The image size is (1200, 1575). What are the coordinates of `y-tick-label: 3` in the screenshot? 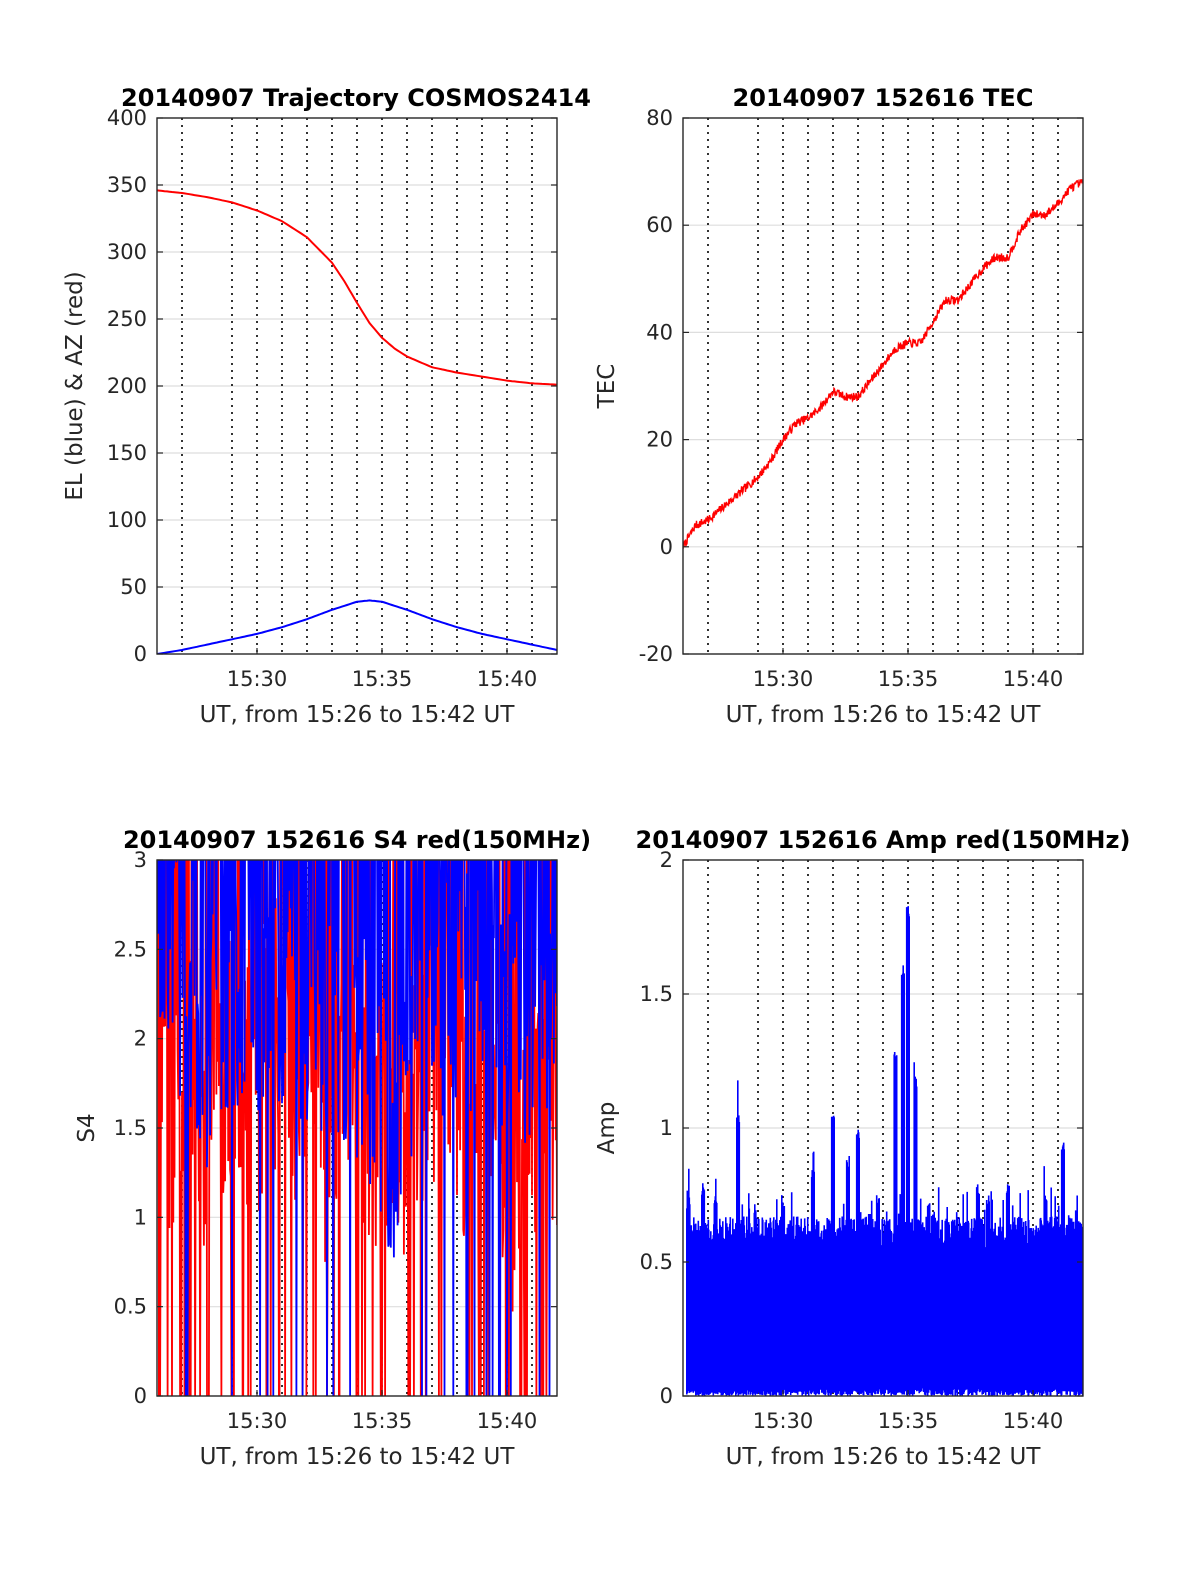 It's located at (140, 860).